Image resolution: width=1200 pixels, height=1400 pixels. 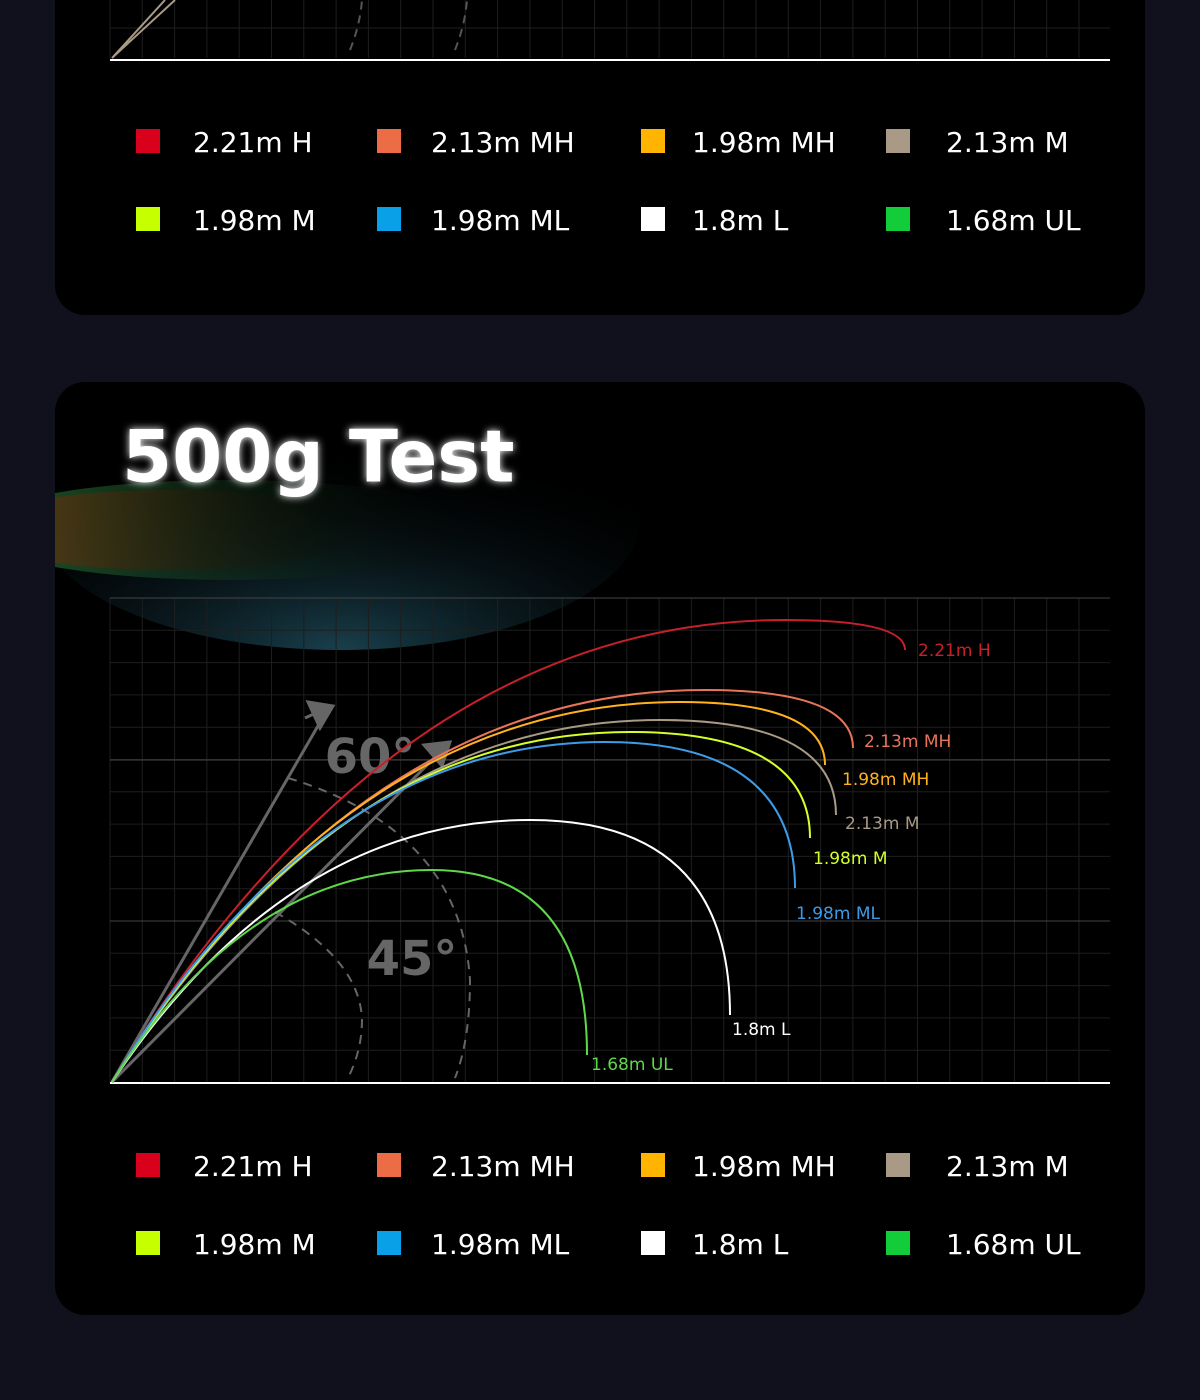 What do you see at coordinates (347, 520) in the screenshot?
I see `header-glow` at bounding box center [347, 520].